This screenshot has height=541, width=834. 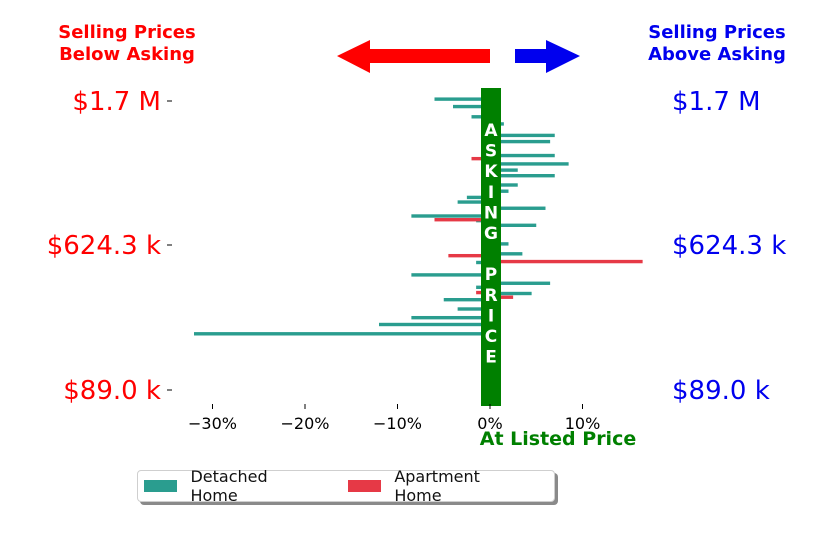 I want to click on price-tick-label-left: $624.3 k, so click(x=104, y=246).